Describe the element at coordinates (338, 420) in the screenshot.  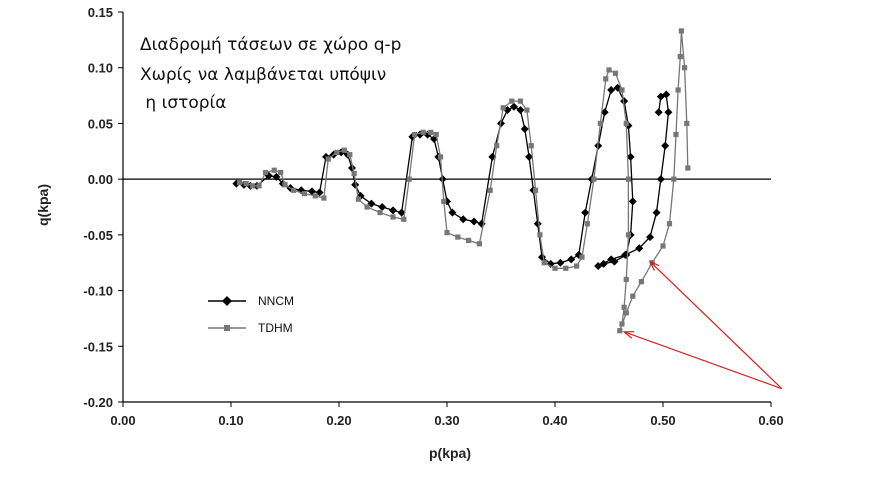
I see `x-tick-label: 0.20` at that location.